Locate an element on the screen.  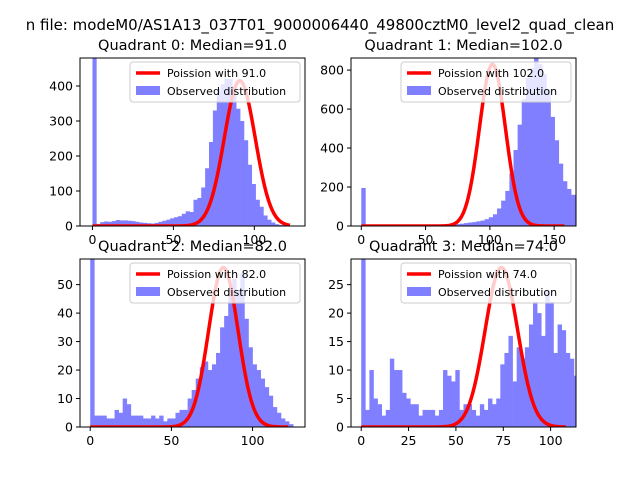
y-tick-label: 50 is located at coordinates (65, 284).